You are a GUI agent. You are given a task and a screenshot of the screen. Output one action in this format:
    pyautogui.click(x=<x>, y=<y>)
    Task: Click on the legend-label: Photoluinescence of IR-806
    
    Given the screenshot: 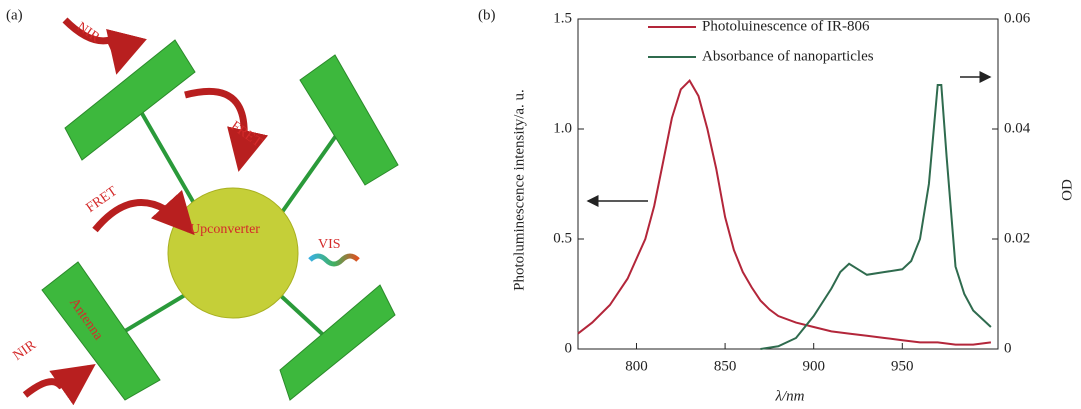 What is the action you would take?
    pyautogui.click(x=786, y=26)
    